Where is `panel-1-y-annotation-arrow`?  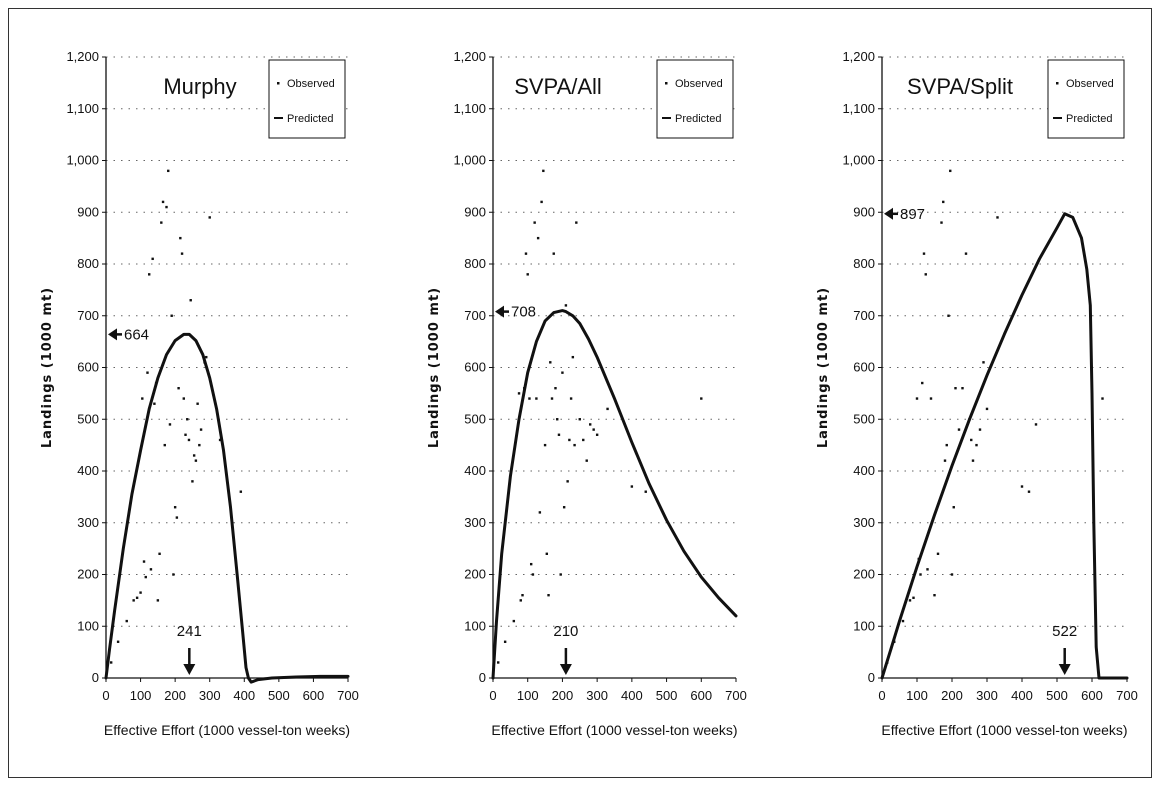 panel-1-y-annotation-arrow is located at coordinates (112, 334).